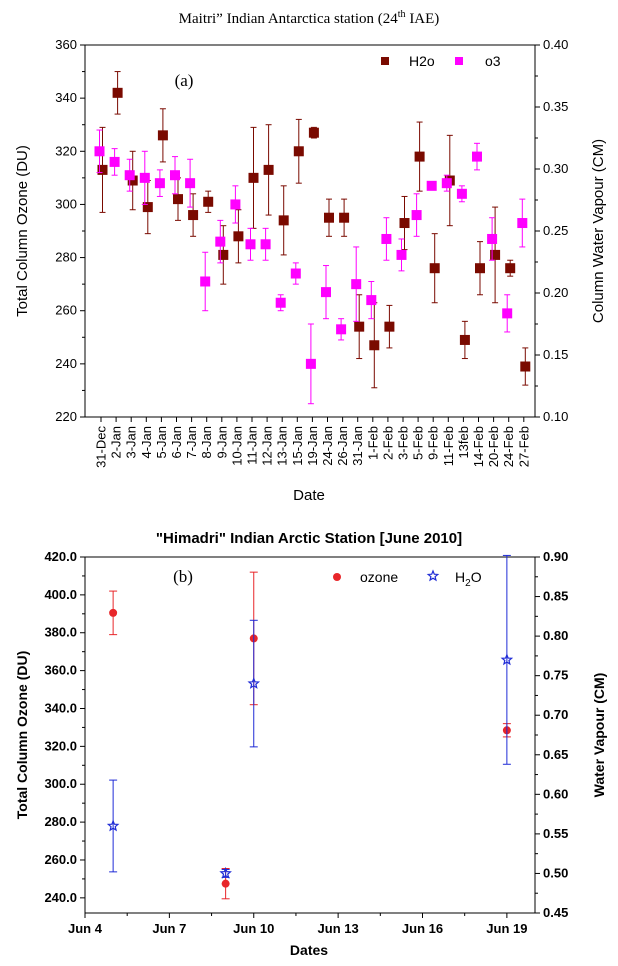  What do you see at coordinates (506, 928) in the screenshot?
I see `x-tick-label: Jun 19` at bounding box center [506, 928].